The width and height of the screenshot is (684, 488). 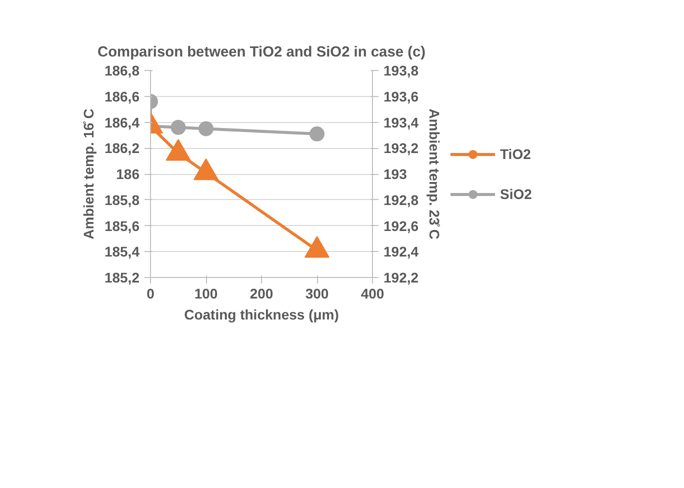 I want to click on y-tick-label: 186,4, so click(x=122, y=122).